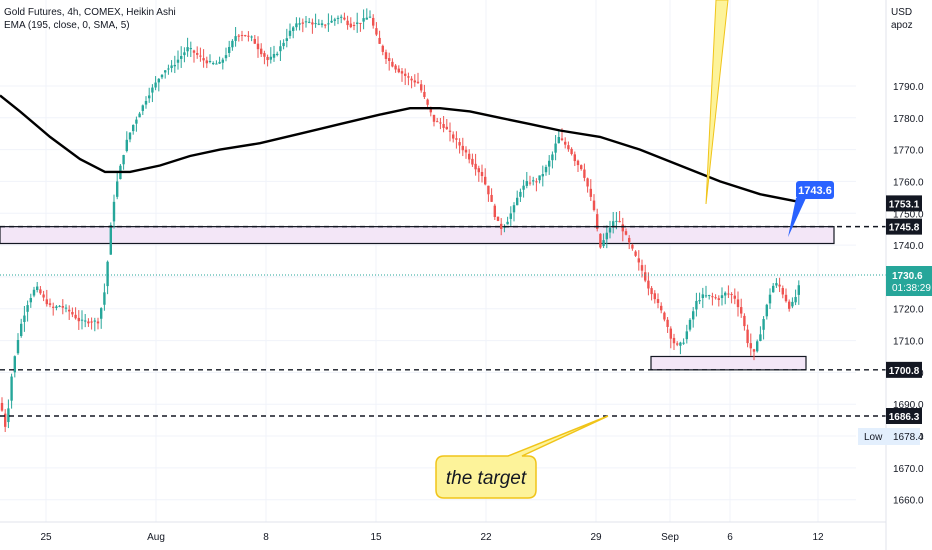  I want to click on time-tick-label: 29, so click(596, 537).